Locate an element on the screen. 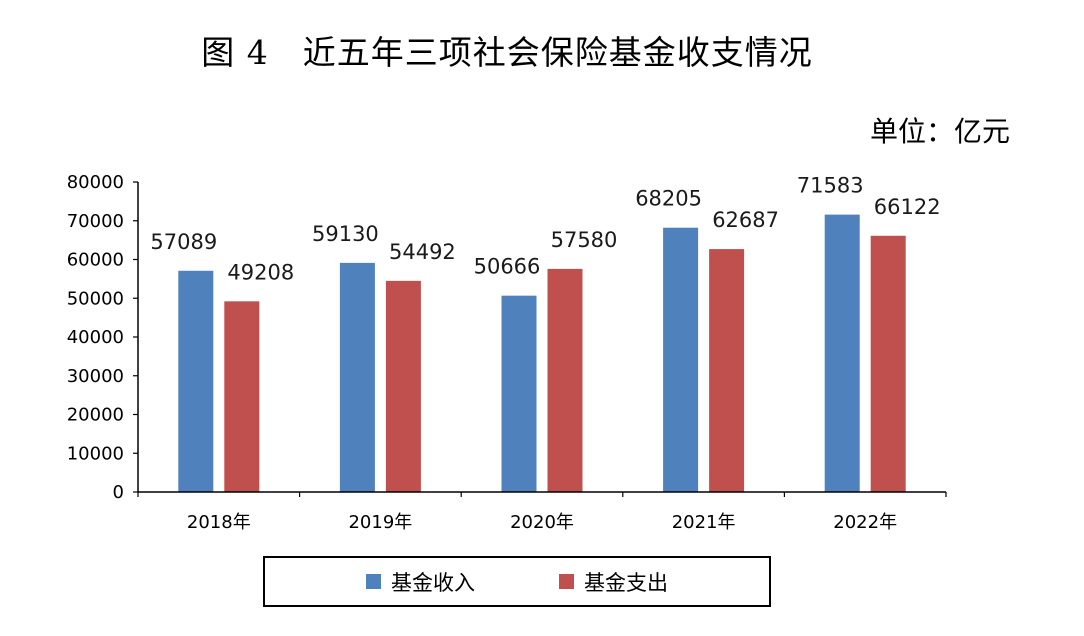 Image resolution: width=1084 pixels, height=636 pixels. legend-label-income: 基金收入 is located at coordinates (433, 582).